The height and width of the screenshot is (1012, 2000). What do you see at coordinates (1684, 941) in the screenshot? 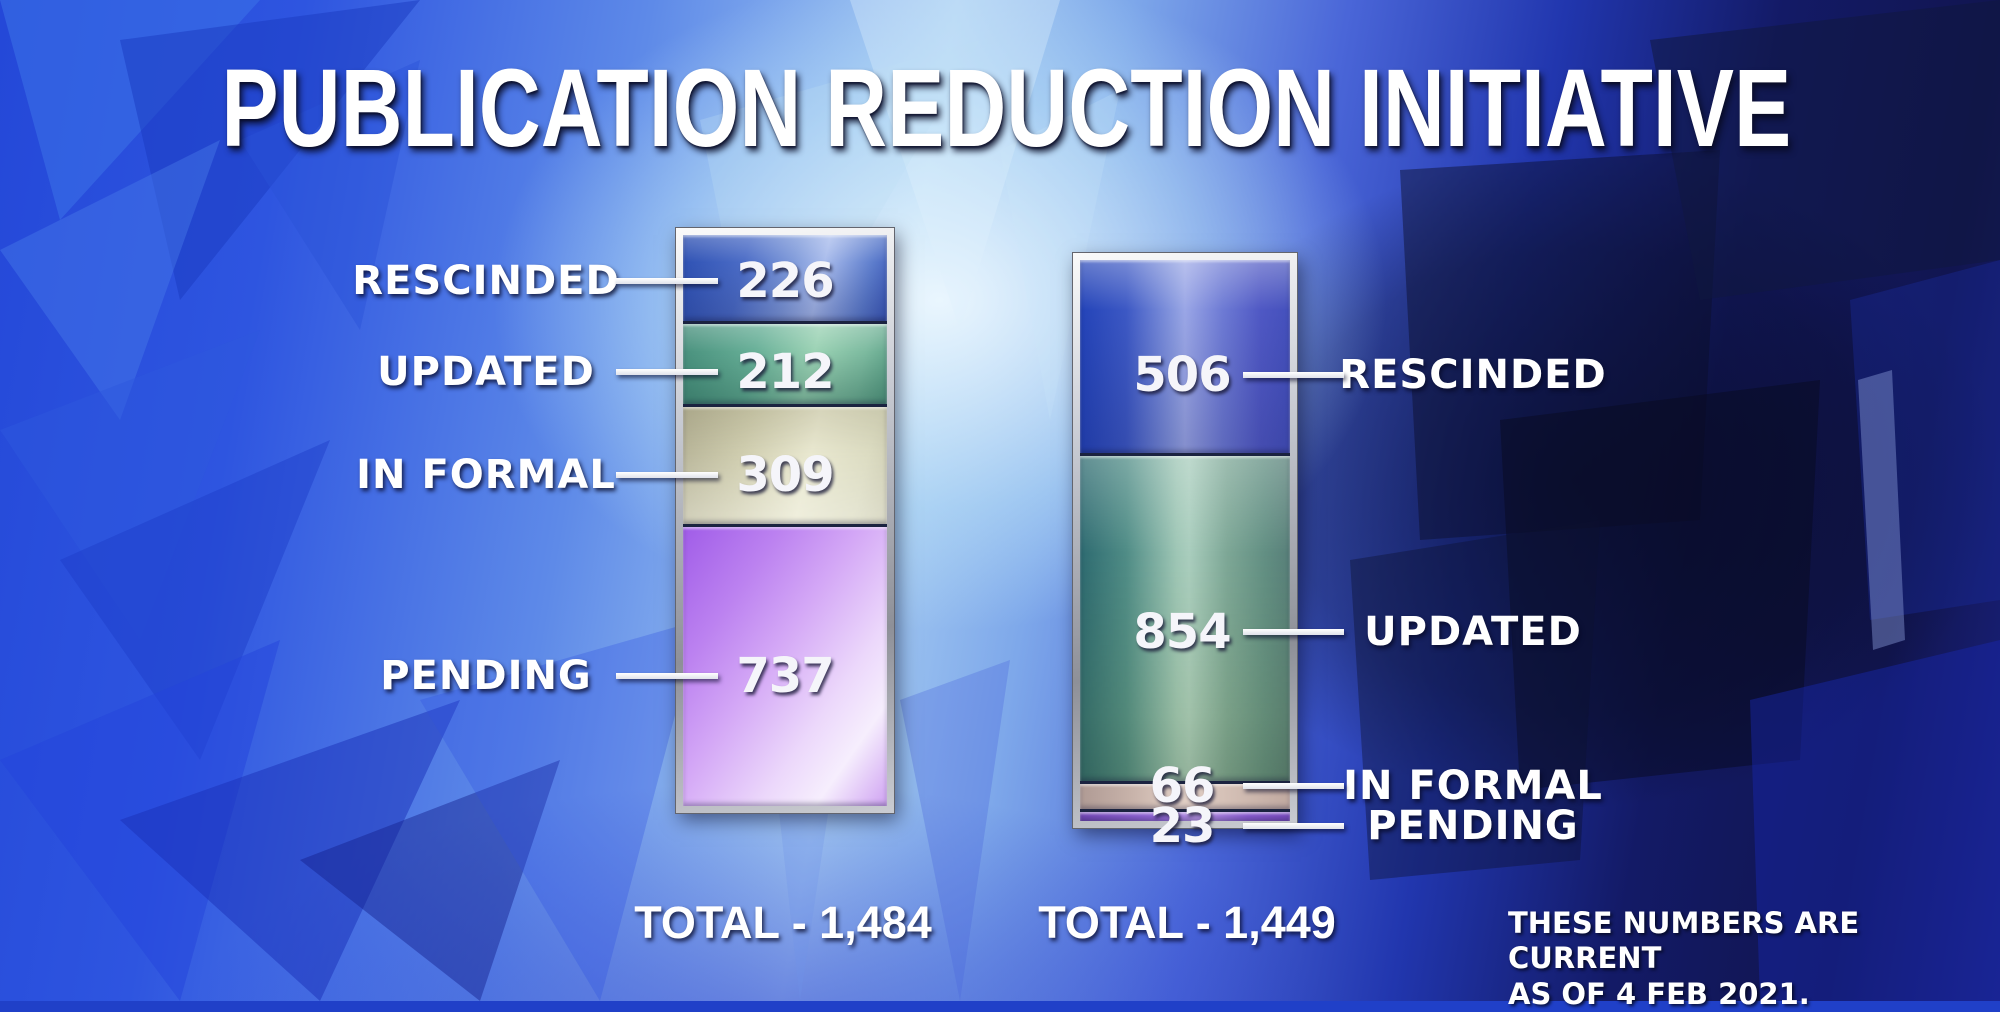
I see `footnote-line1: THESE NUMBERS ARE CURRENT` at bounding box center [1684, 941].